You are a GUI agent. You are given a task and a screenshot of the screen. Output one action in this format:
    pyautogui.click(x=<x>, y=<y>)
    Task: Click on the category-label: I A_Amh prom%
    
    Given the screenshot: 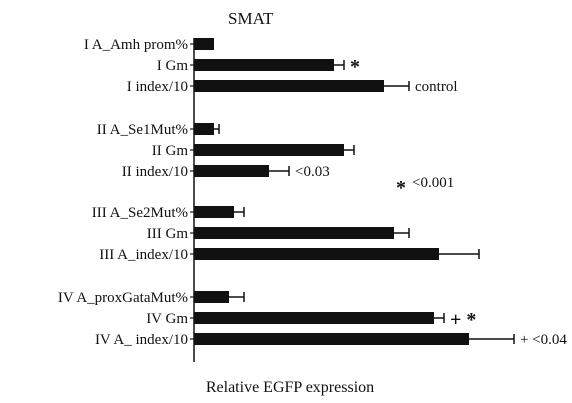 What is the action you would take?
    pyautogui.click(x=136, y=45)
    